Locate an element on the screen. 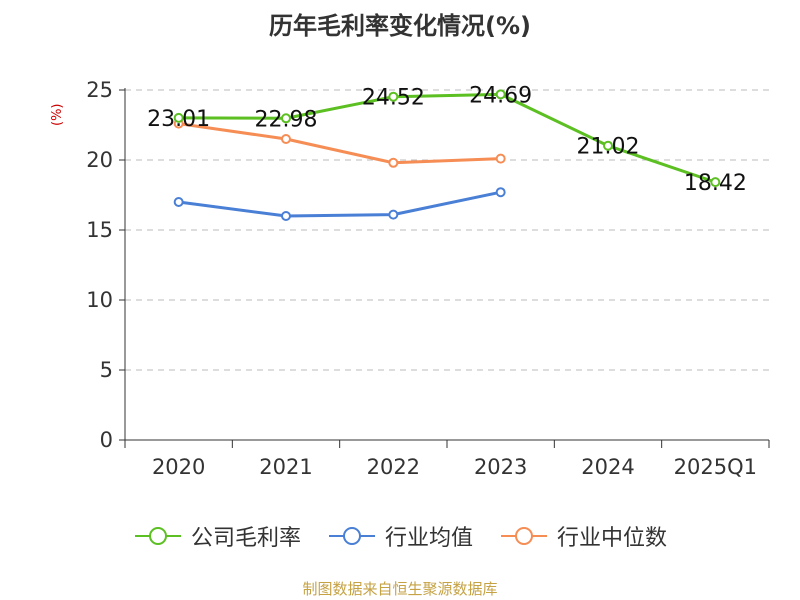 This screenshot has height=600, width=800. y-tick-label: 15 is located at coordinates (99, 230).